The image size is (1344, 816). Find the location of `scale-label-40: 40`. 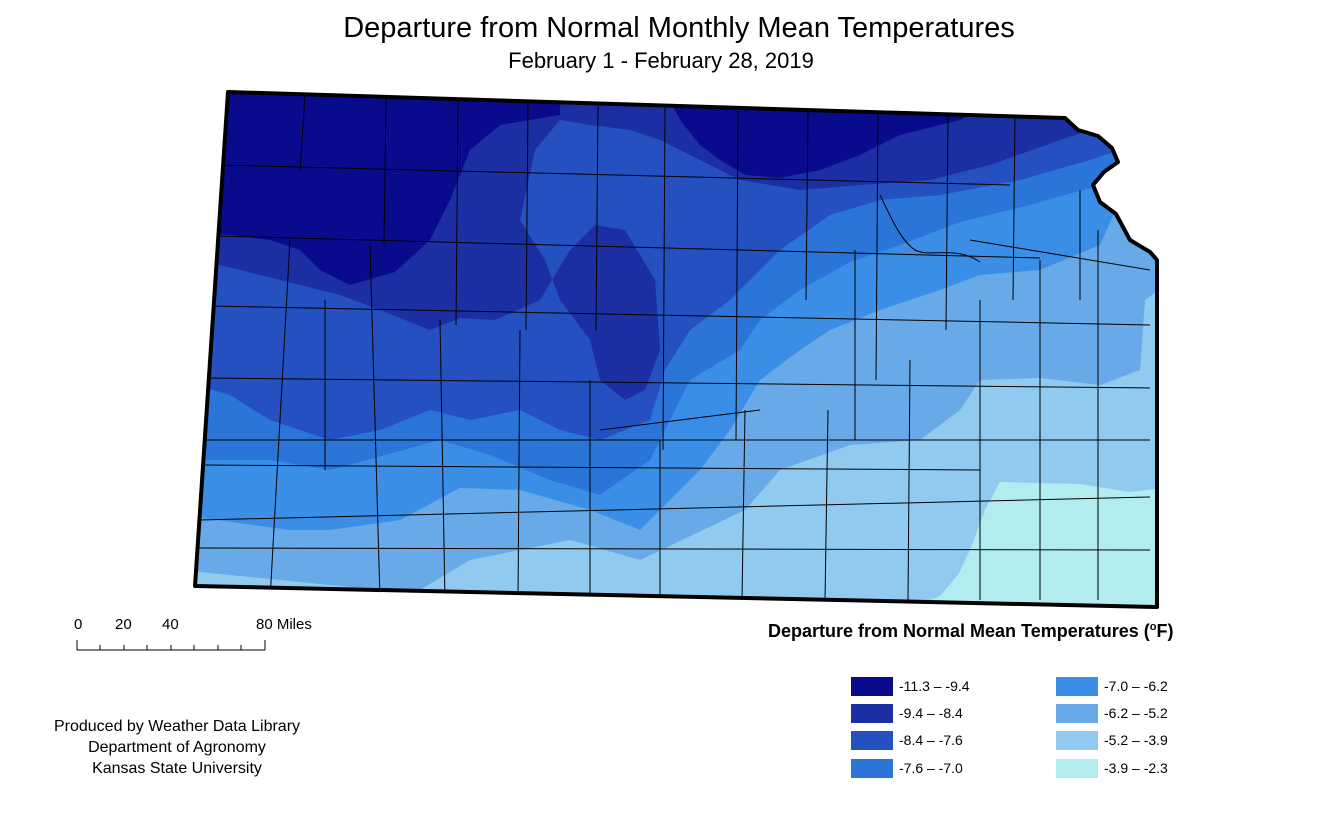

scale-label-40: 40 is located at coordinates (170, 624).